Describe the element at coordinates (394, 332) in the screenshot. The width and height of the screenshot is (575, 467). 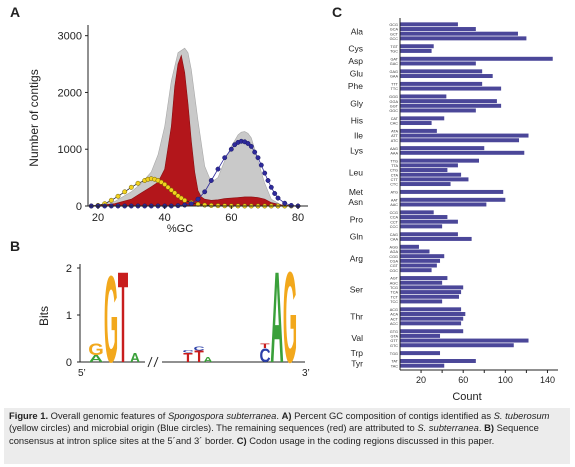
I see `codon-label: GTG` at that location.